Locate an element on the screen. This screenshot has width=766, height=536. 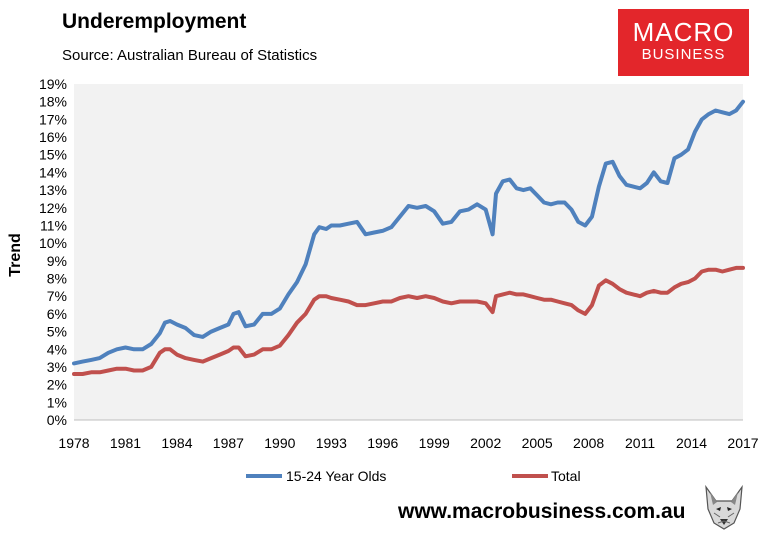
x-tick-label: 2017 is located at coordinates (742, 443).